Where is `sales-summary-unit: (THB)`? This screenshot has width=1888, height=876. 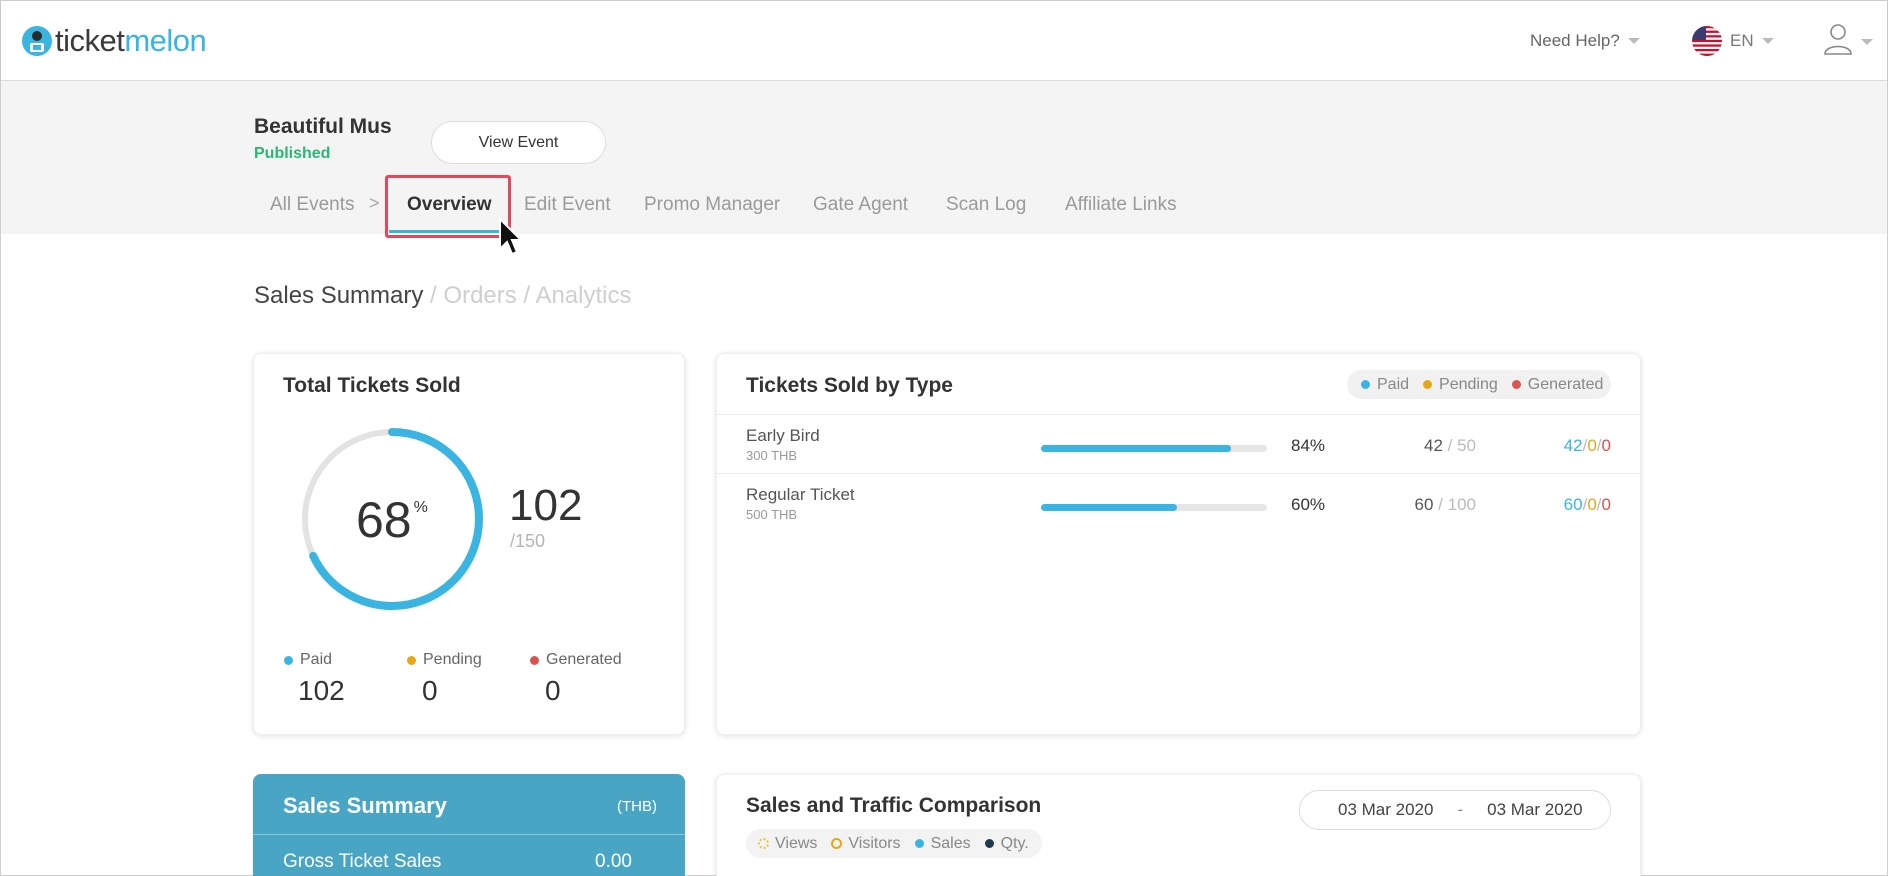
sales-summary-unit: (THB) is located at coordinates (637, 806).